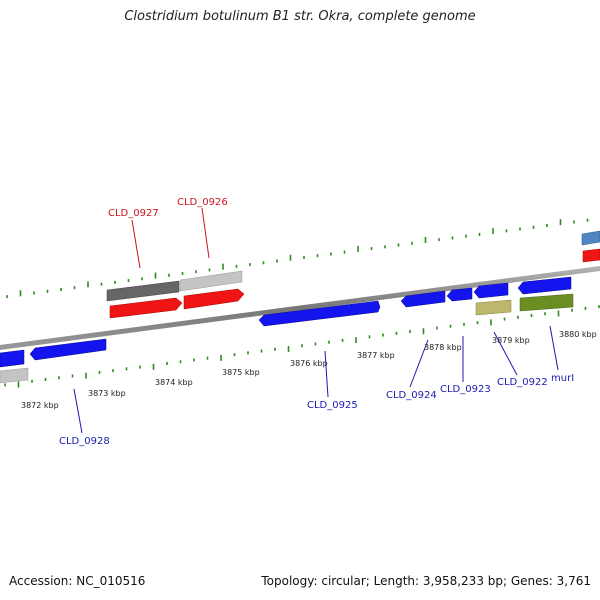 Image resolution: width=600 pixels, height=600 pixels. I want to click on accession-text: Accession: NC_010516, so click(77, 581).